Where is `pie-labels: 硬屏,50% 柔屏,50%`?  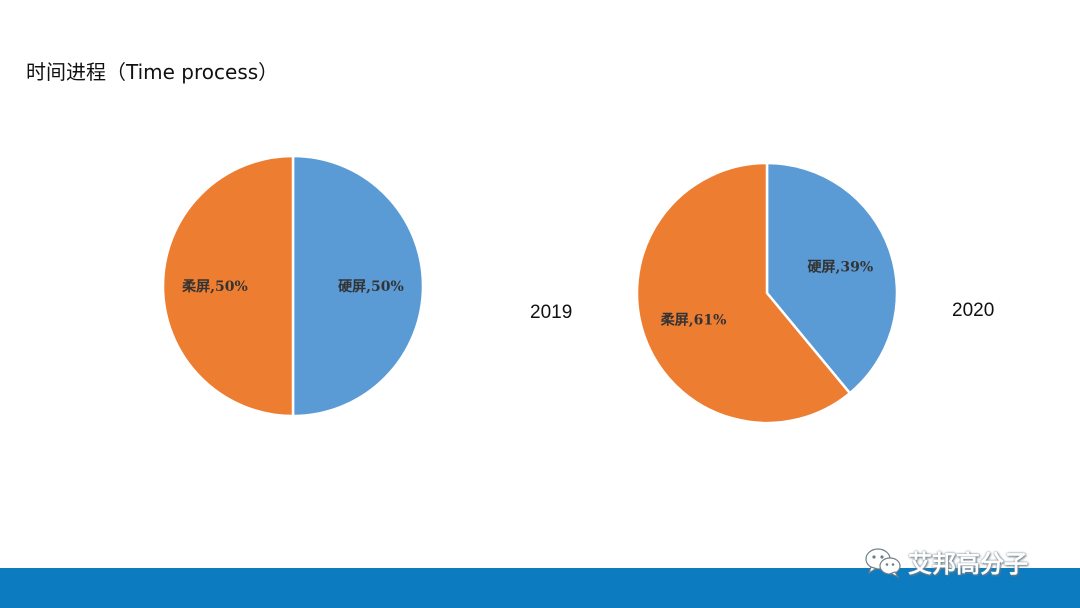
pie-labels: 硬屏,50% 柔屏,50% is located at coordinates (292, 287).